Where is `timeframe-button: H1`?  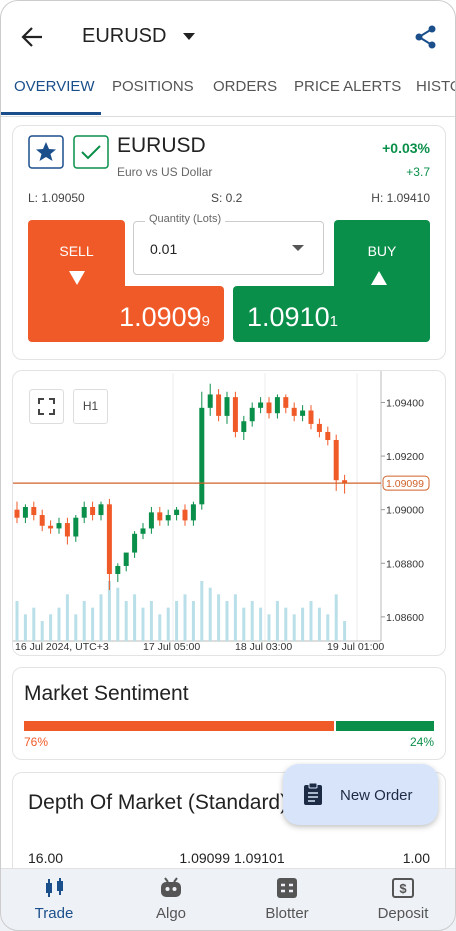
timeframe-button: H1 is located at coordinates (90, 406).